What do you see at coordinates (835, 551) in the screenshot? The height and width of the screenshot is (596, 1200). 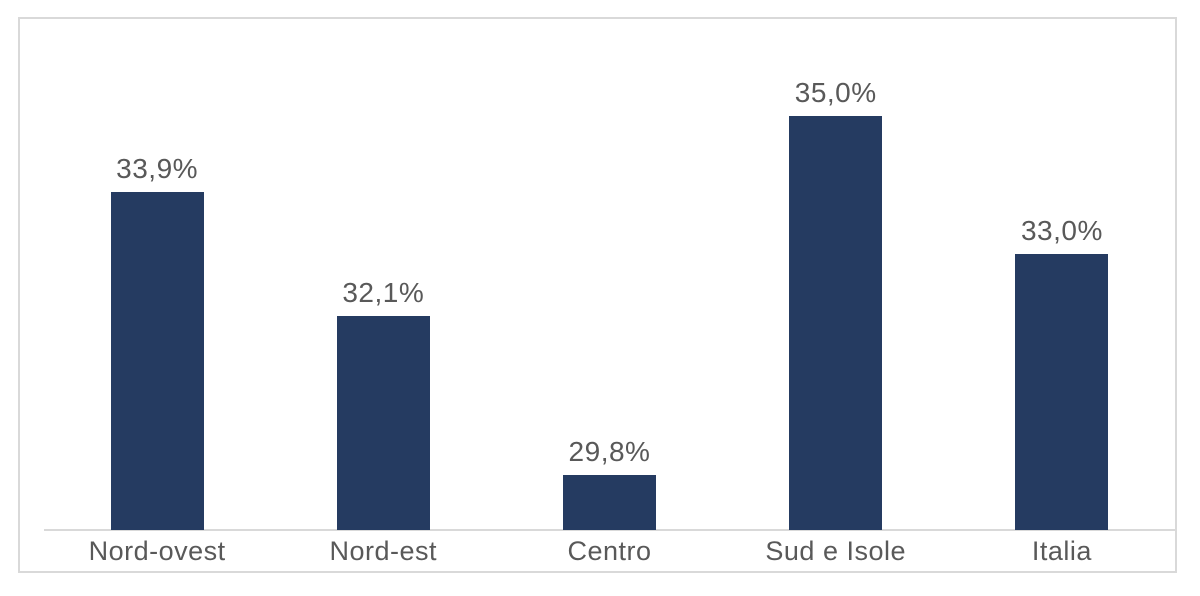 I see `x-axis-label: Sud e Isole` at bounding box center [835, 551].